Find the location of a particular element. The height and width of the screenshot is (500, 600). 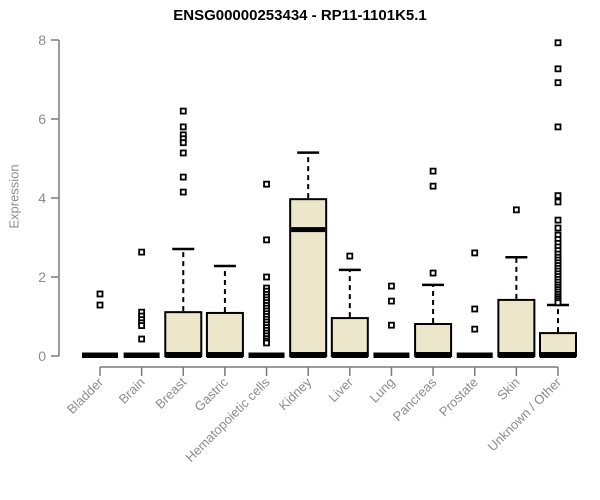

x-tick-label: Bladder is located at coordinates (85, 395).